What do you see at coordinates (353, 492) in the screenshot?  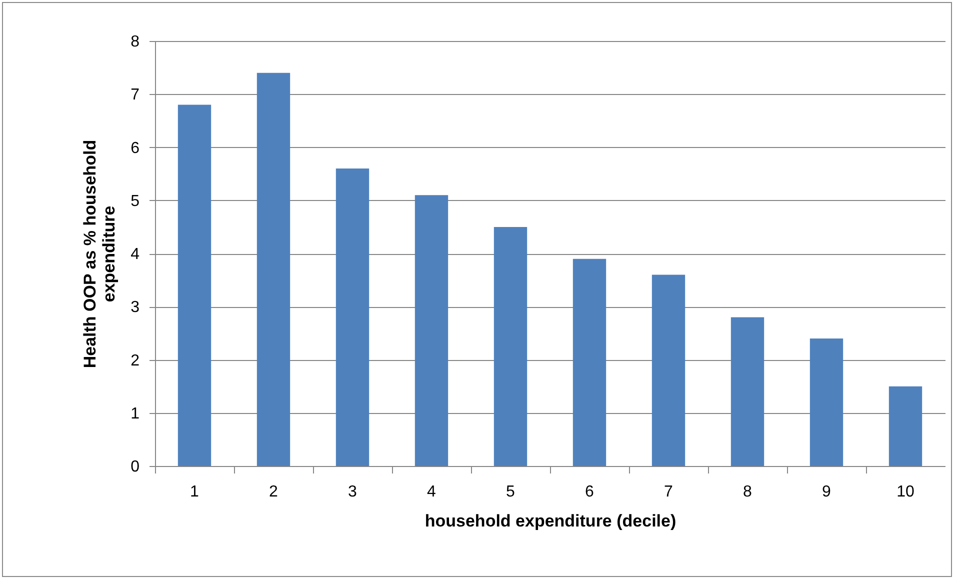 I see `x-tick-label: 3` at bounding box center [353, 492].